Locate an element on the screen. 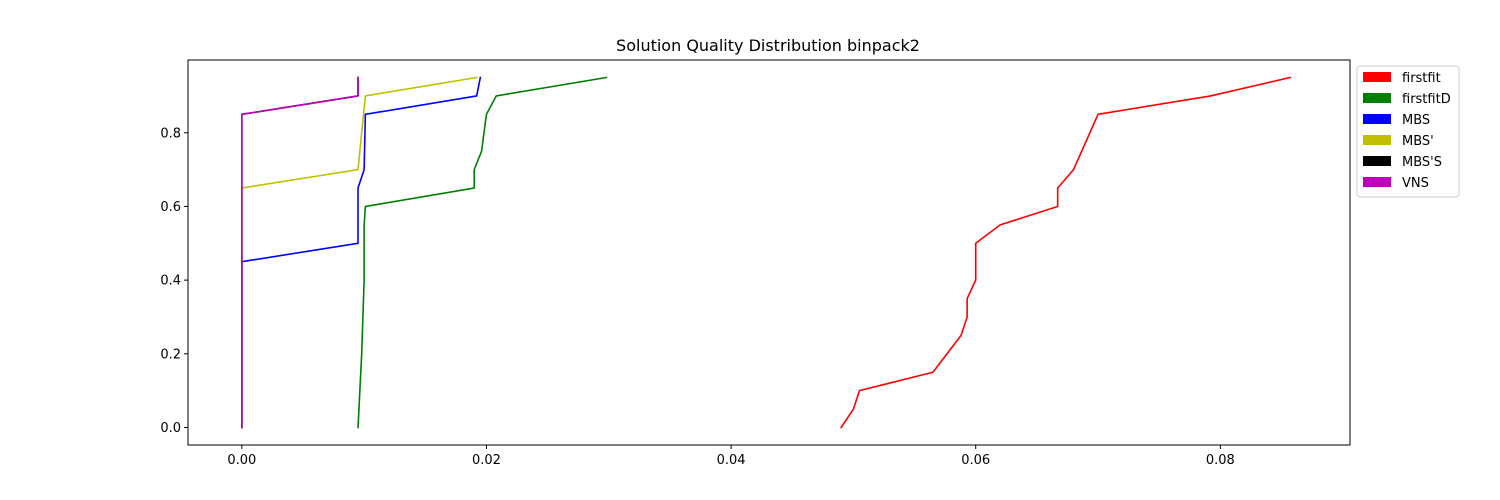  x-axis: 0.00 0.02 0.04 0.06 0.08 is located at coordinates (731, 456).